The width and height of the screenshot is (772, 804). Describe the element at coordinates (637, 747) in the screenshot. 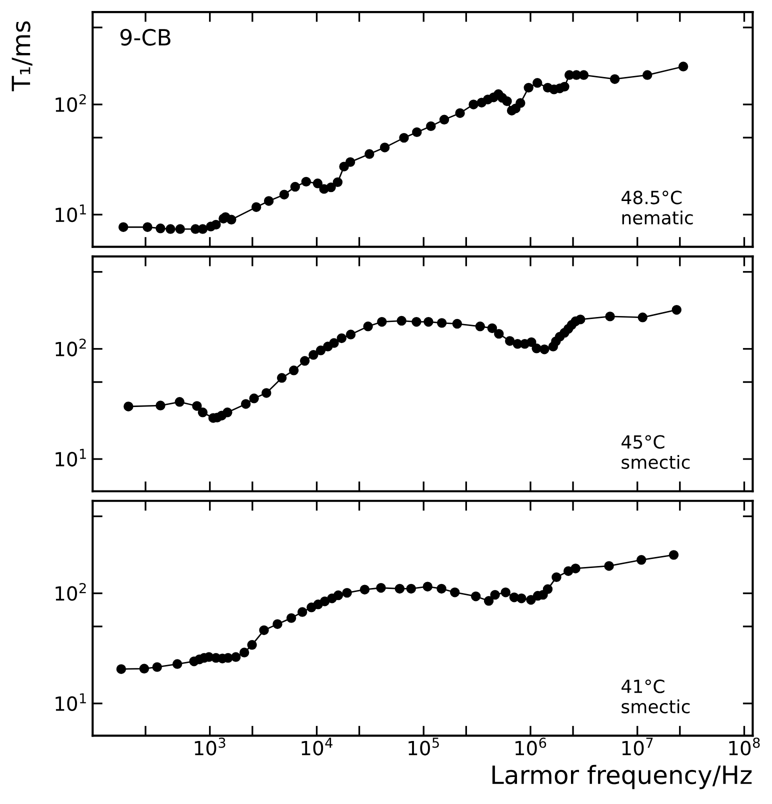

I see `x-tick-label: 10$^{7}$` at that location.